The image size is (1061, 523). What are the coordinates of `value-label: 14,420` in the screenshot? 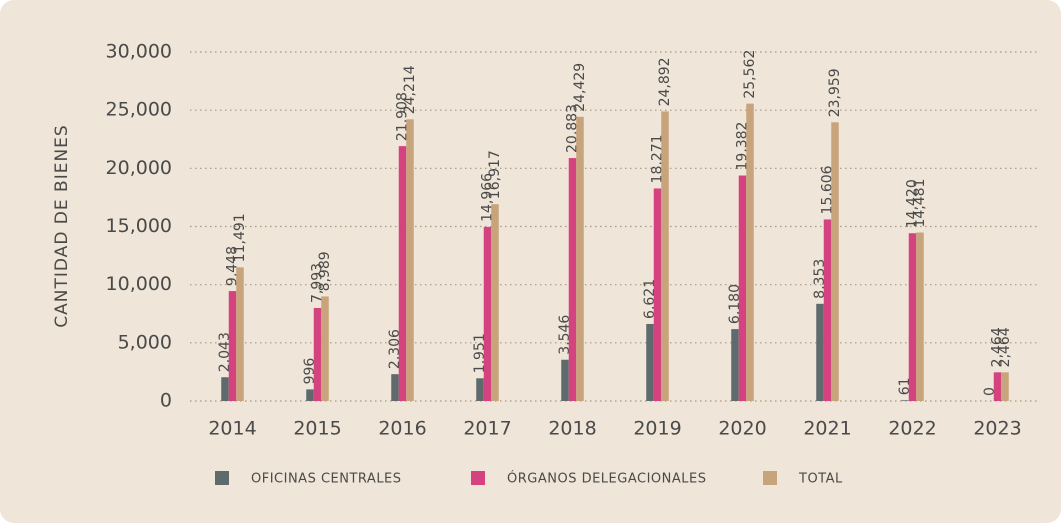 It's located at (913, 203).